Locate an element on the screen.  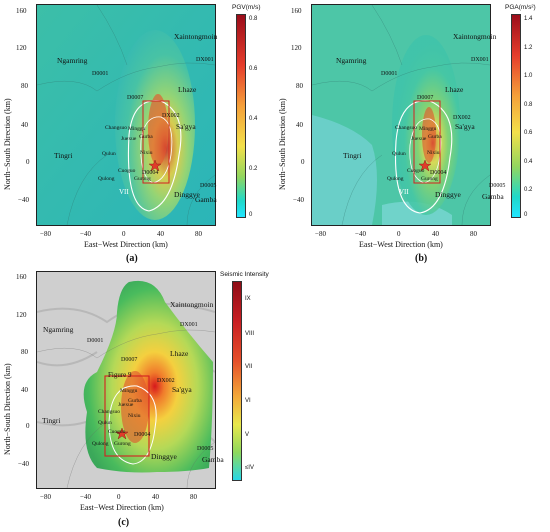
colorbar-tick: 0.8 is located at coordinates (528, 105).